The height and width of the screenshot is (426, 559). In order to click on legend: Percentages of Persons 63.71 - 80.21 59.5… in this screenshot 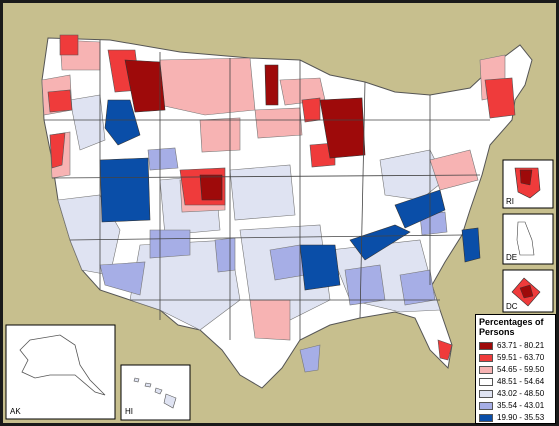, I will do `click(515, 369)`.